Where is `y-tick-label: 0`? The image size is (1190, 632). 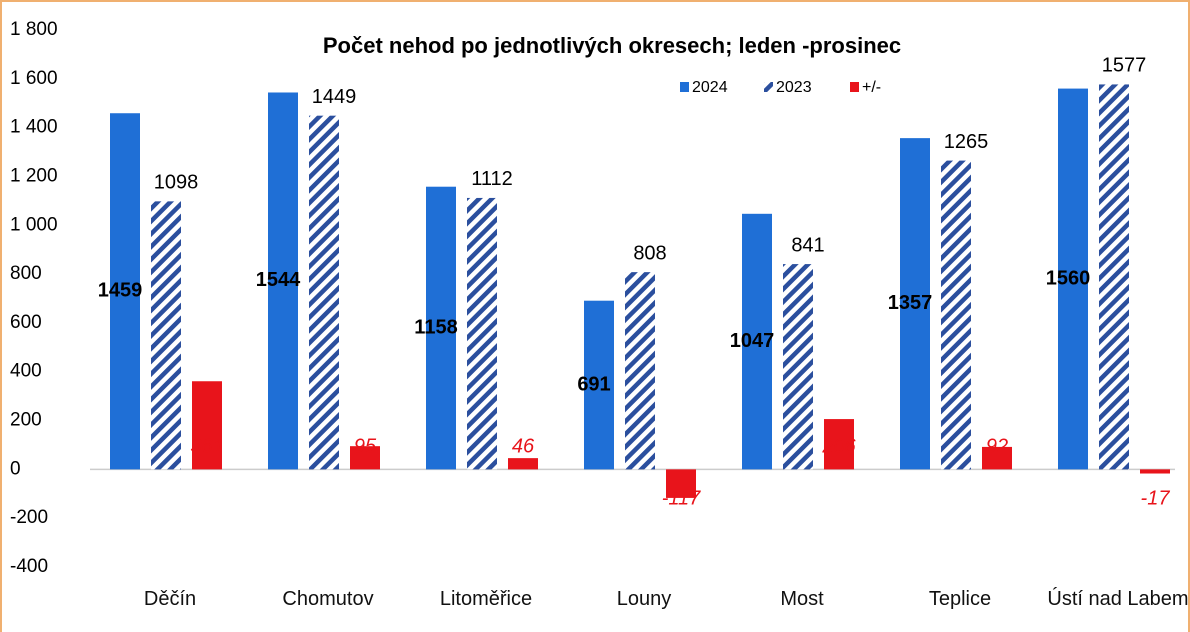
y-tick-label: 0 is located at coordinates (15, 468).